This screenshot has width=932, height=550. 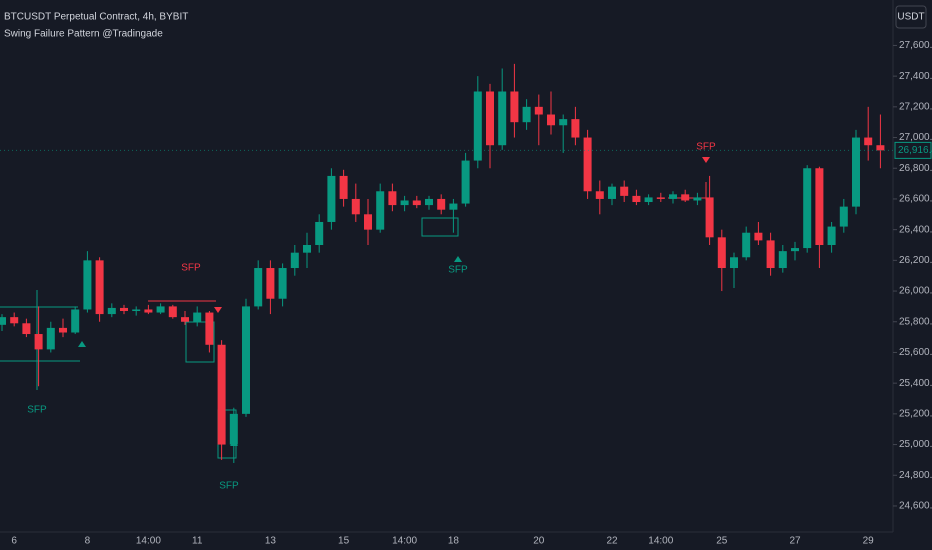 I want to click on y-tick-label: 25,800.0, so click(x=915, y=321).